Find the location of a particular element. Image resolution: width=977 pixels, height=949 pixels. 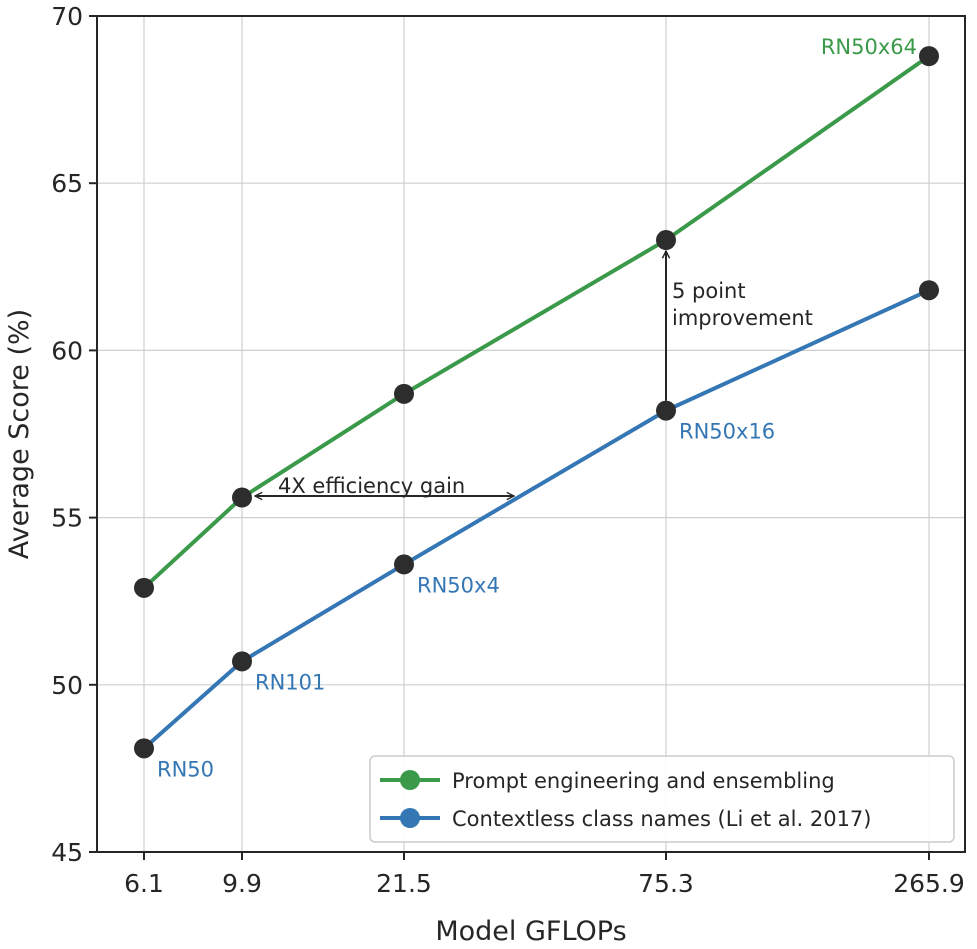

y-tick-label-70: 70 is located at coordinates (67, 16).